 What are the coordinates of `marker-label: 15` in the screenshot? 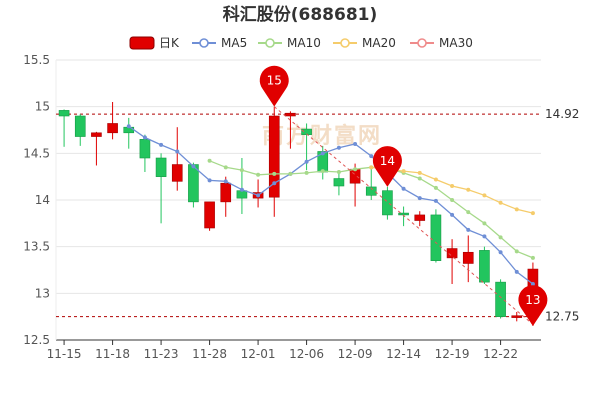 It's located at (274, 81).